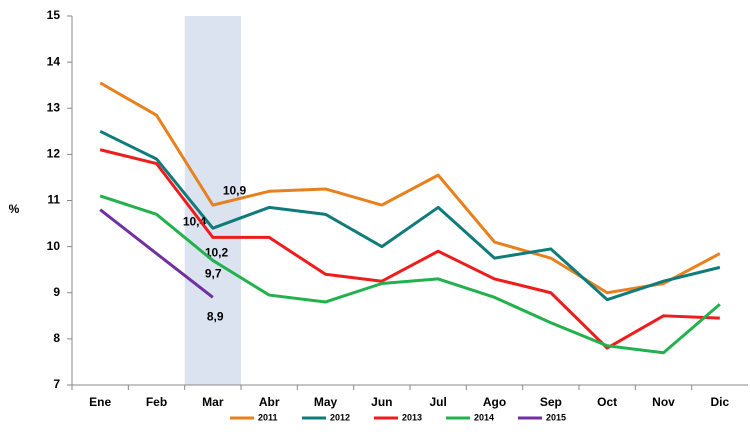 This screenshot has height=432, width=750. What do you see at coordinates (213, 402) in the screenshot?
I see `x-tick-label: Mar` at bounding box center [213, 402].